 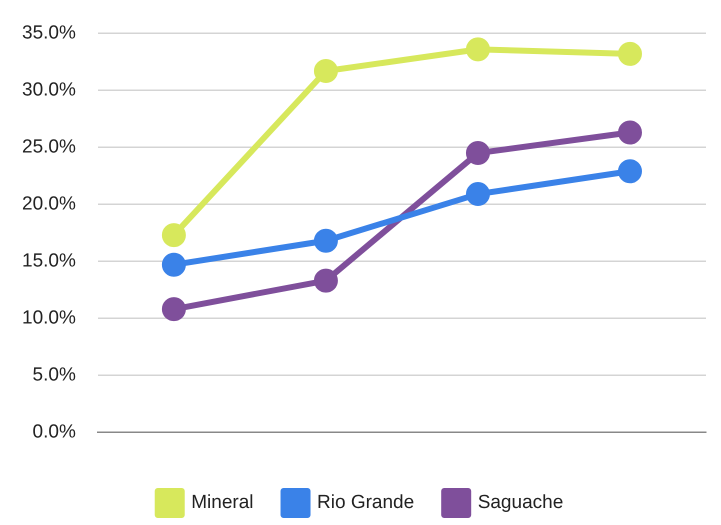 I want to click on y-tick-label: 15.0%, so click(x=49, y=261).